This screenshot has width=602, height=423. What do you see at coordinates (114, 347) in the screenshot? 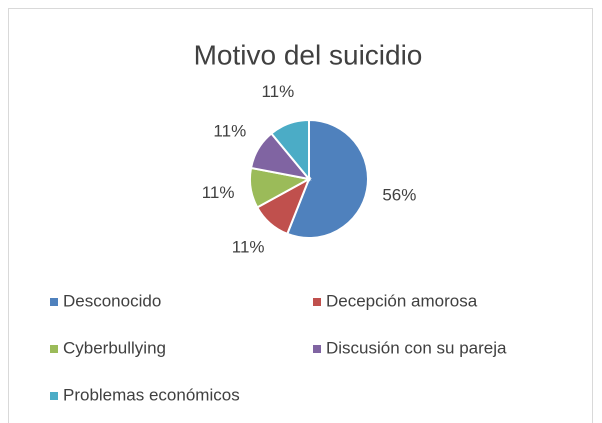
I see `legend-label: Cyberbullying` at bounding box center [114, 347].